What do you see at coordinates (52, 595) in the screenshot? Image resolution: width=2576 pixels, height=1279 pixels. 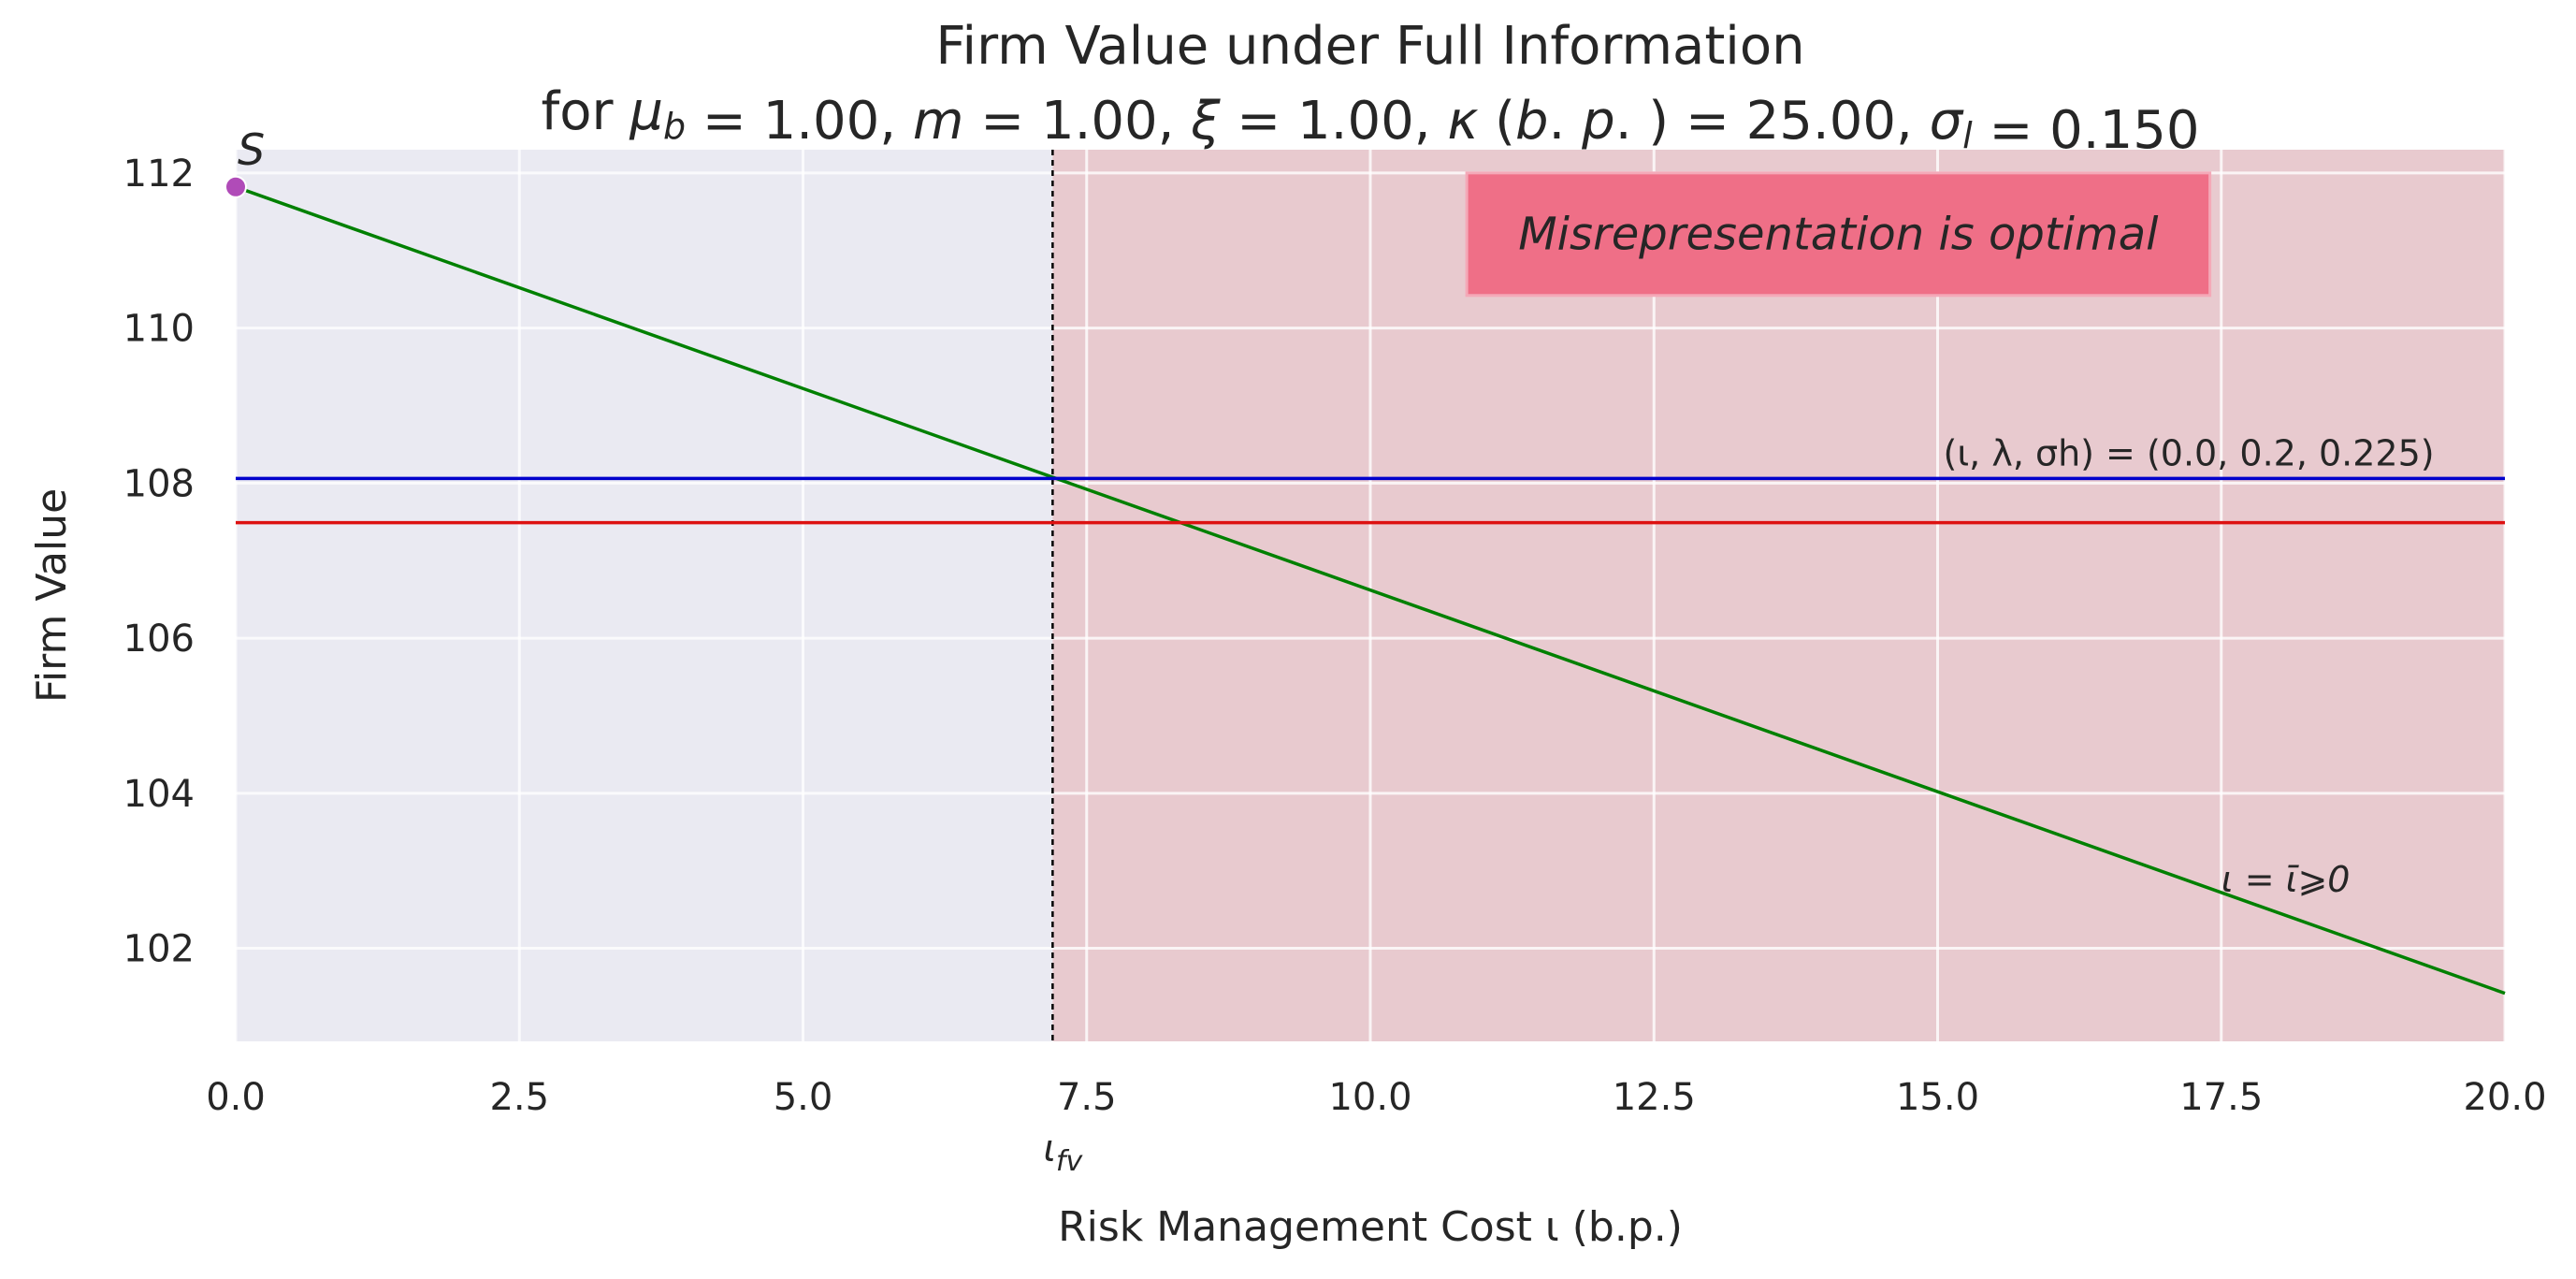 I see `y-axis-label: Firm Value` at bounding box center [52, 595].